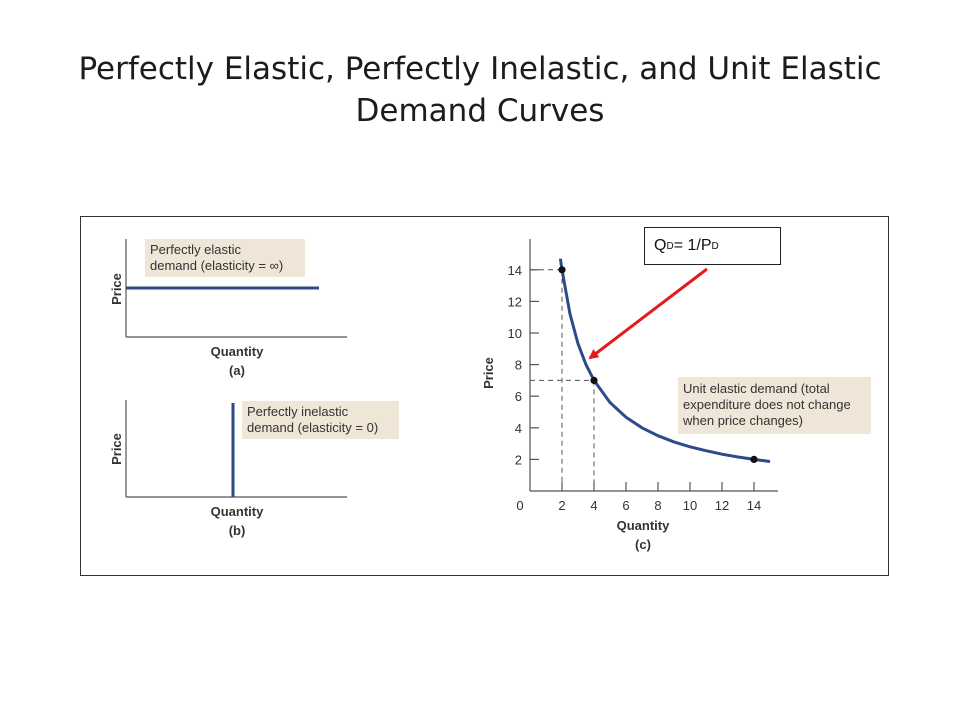  What do you see at coordinates (692, 245) in the screenshot?
I see `formula-equals: = 1/P` at bounding box center [692, 245].